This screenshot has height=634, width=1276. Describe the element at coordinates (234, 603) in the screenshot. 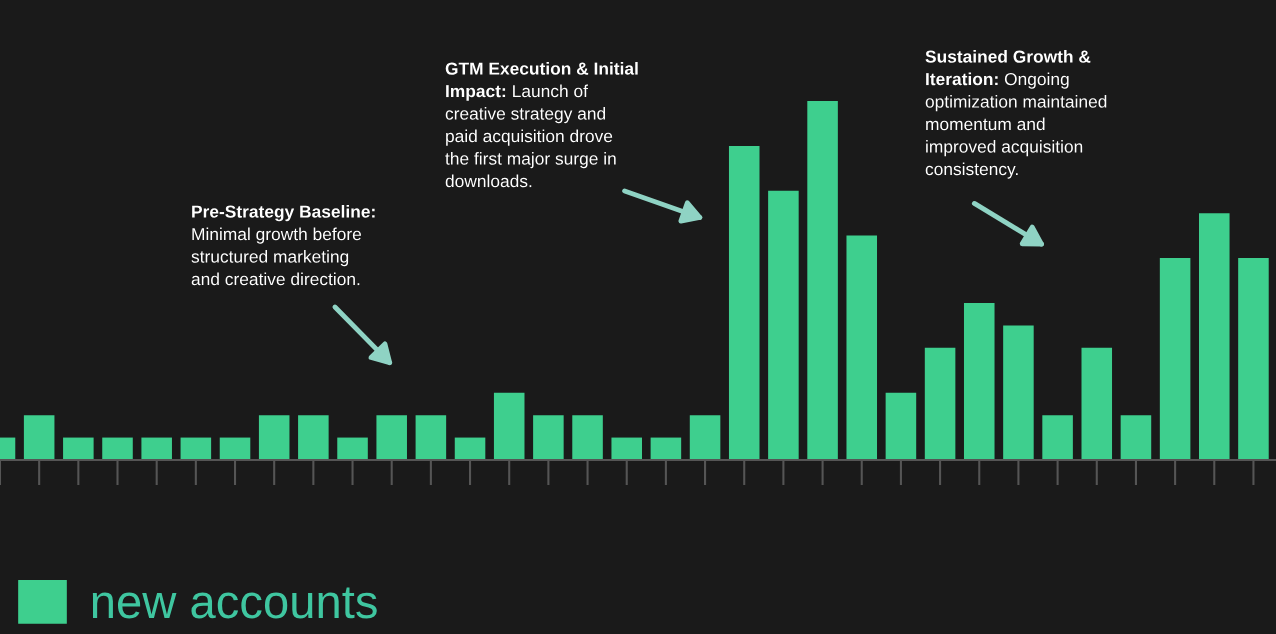

I see `legend-label: new accounts` at that location.